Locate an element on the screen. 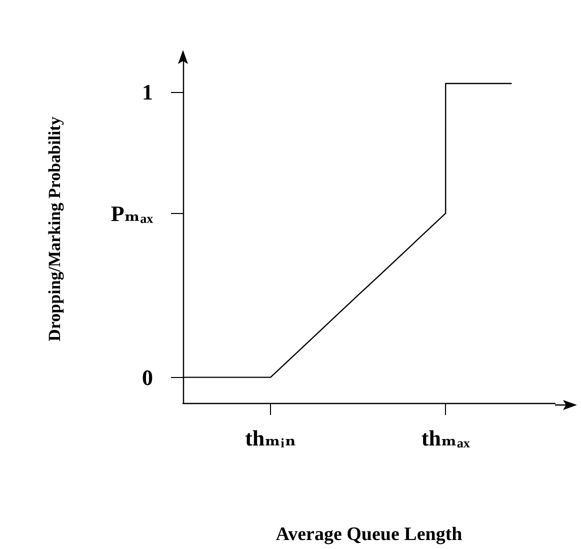  x-tick-label: thₘᵢₙ is located at coordinates (270, 438).